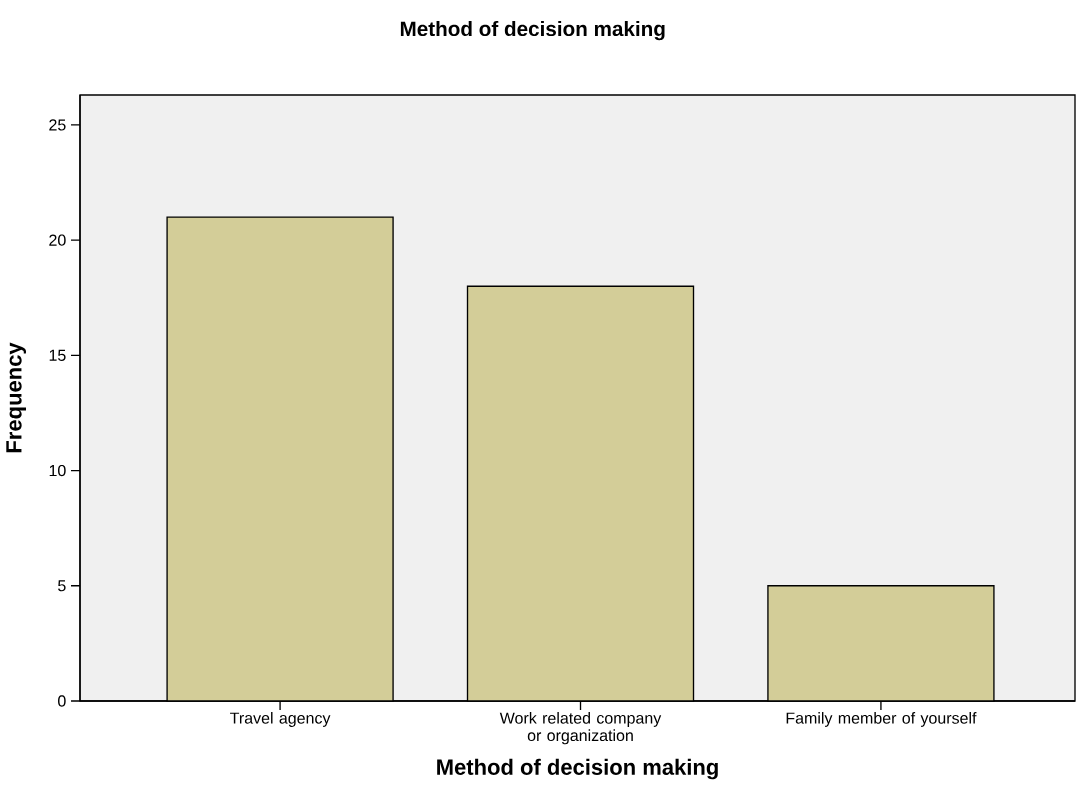 The width and height of the screenshot is (1082, 802). What do you see at coordinates (57, 125) in the screenshot?
I see `y-tick-label: 25` at bounding box center [57, 125].